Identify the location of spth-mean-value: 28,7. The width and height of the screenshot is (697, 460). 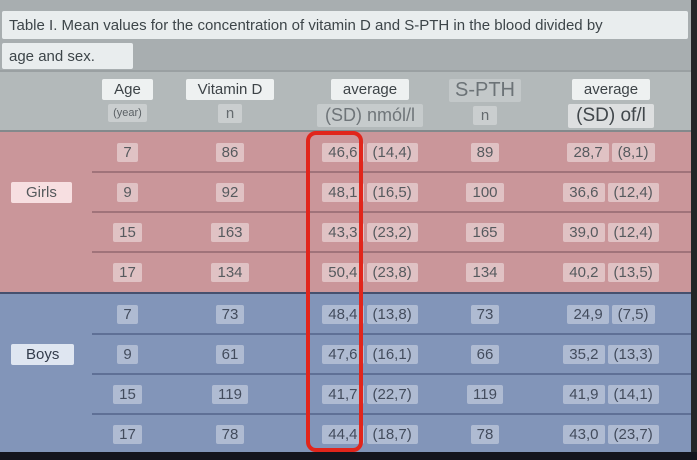
(588, 152).